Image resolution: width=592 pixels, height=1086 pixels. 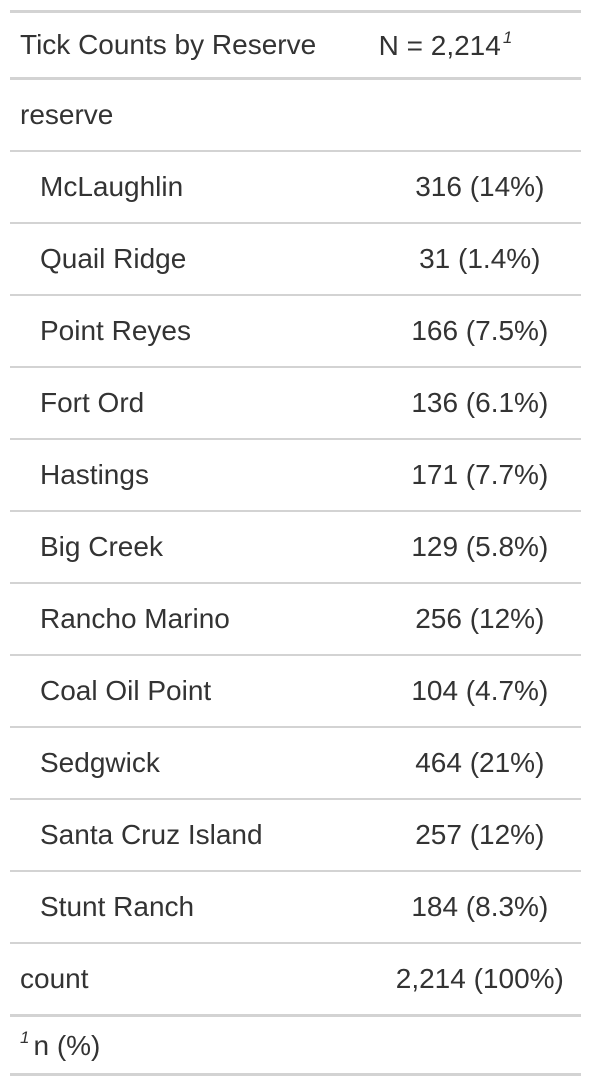 What do you see at coordinates (194, 547) in the screenshot?
I see `row-label: Big Creek` at bounding box center [194, 547].